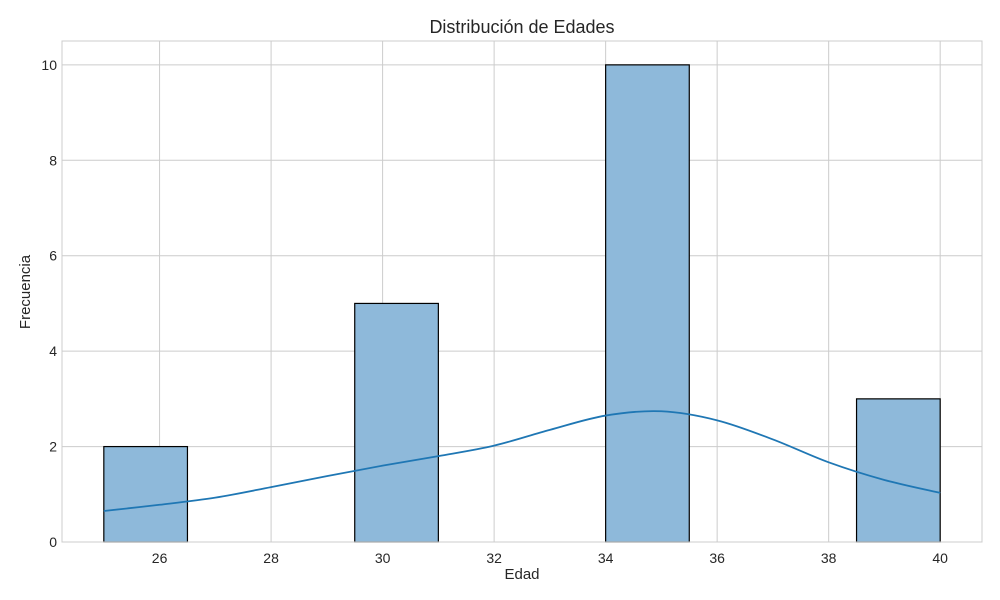  What do you see at coordinates (383, 558) in the screenshot?
I see `x-tick-label: 30` at bounding box center [383, 558].